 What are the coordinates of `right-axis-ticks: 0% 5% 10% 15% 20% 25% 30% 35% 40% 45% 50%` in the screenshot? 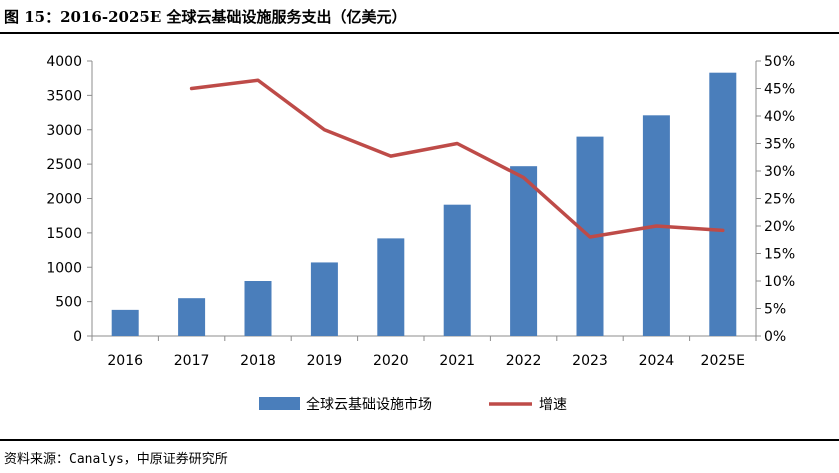 It's located at (775, 199).